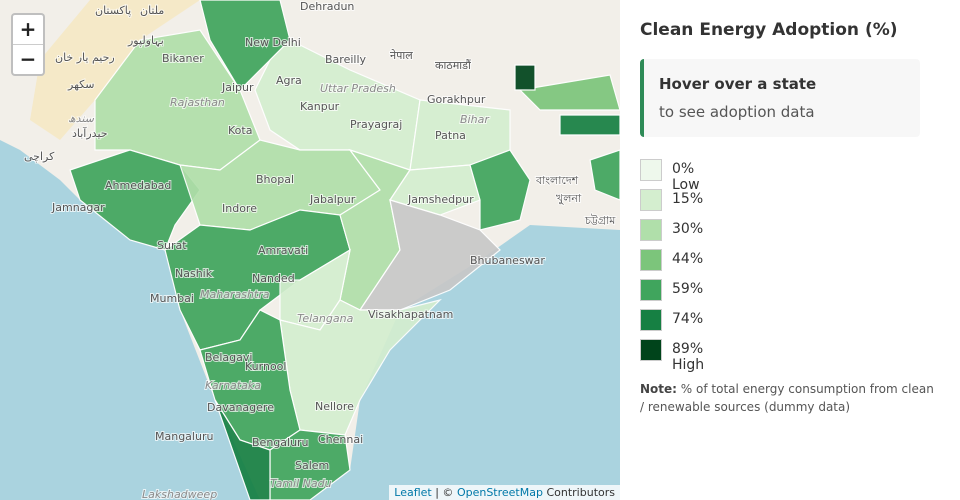 The image size is (960, 500). I want to click on place-label: Visakhapatnam, so click(410, 314).